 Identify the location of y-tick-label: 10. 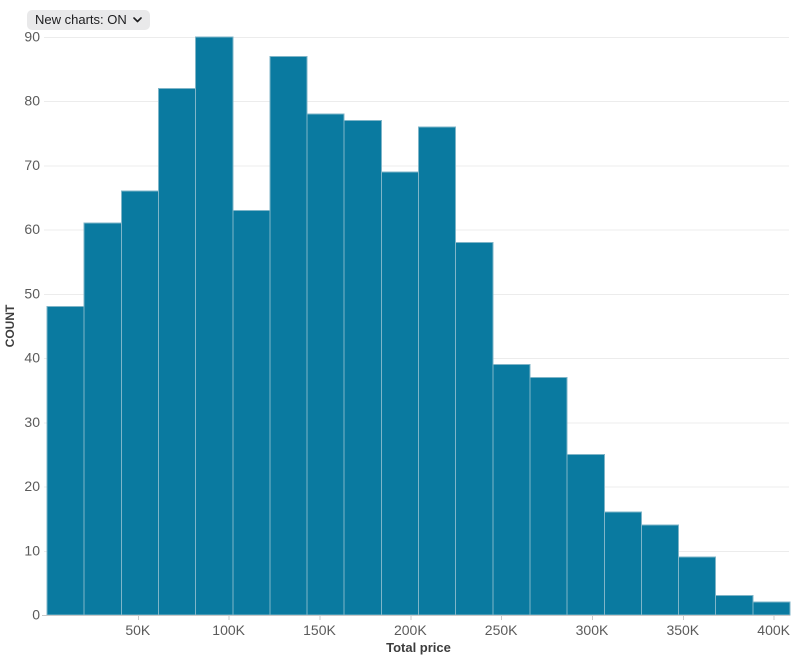
(32, 550).